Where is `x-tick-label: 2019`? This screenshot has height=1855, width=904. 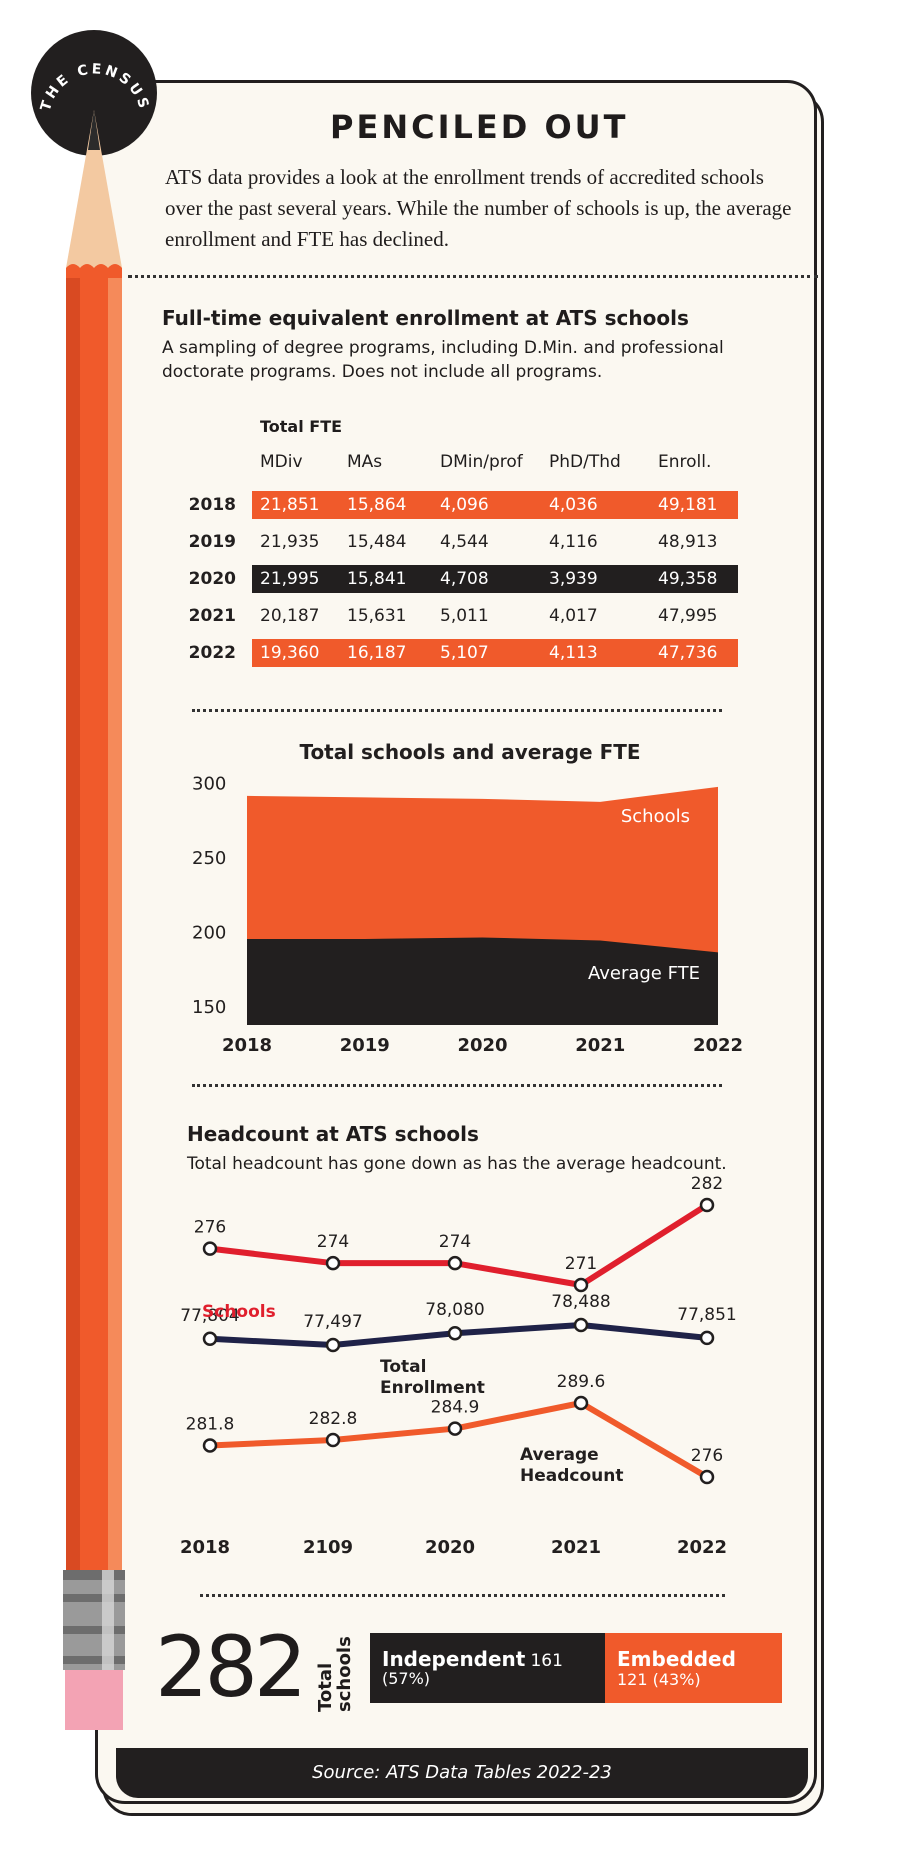
x-tick-label: 2019 is located at coordinates (365, 1045).